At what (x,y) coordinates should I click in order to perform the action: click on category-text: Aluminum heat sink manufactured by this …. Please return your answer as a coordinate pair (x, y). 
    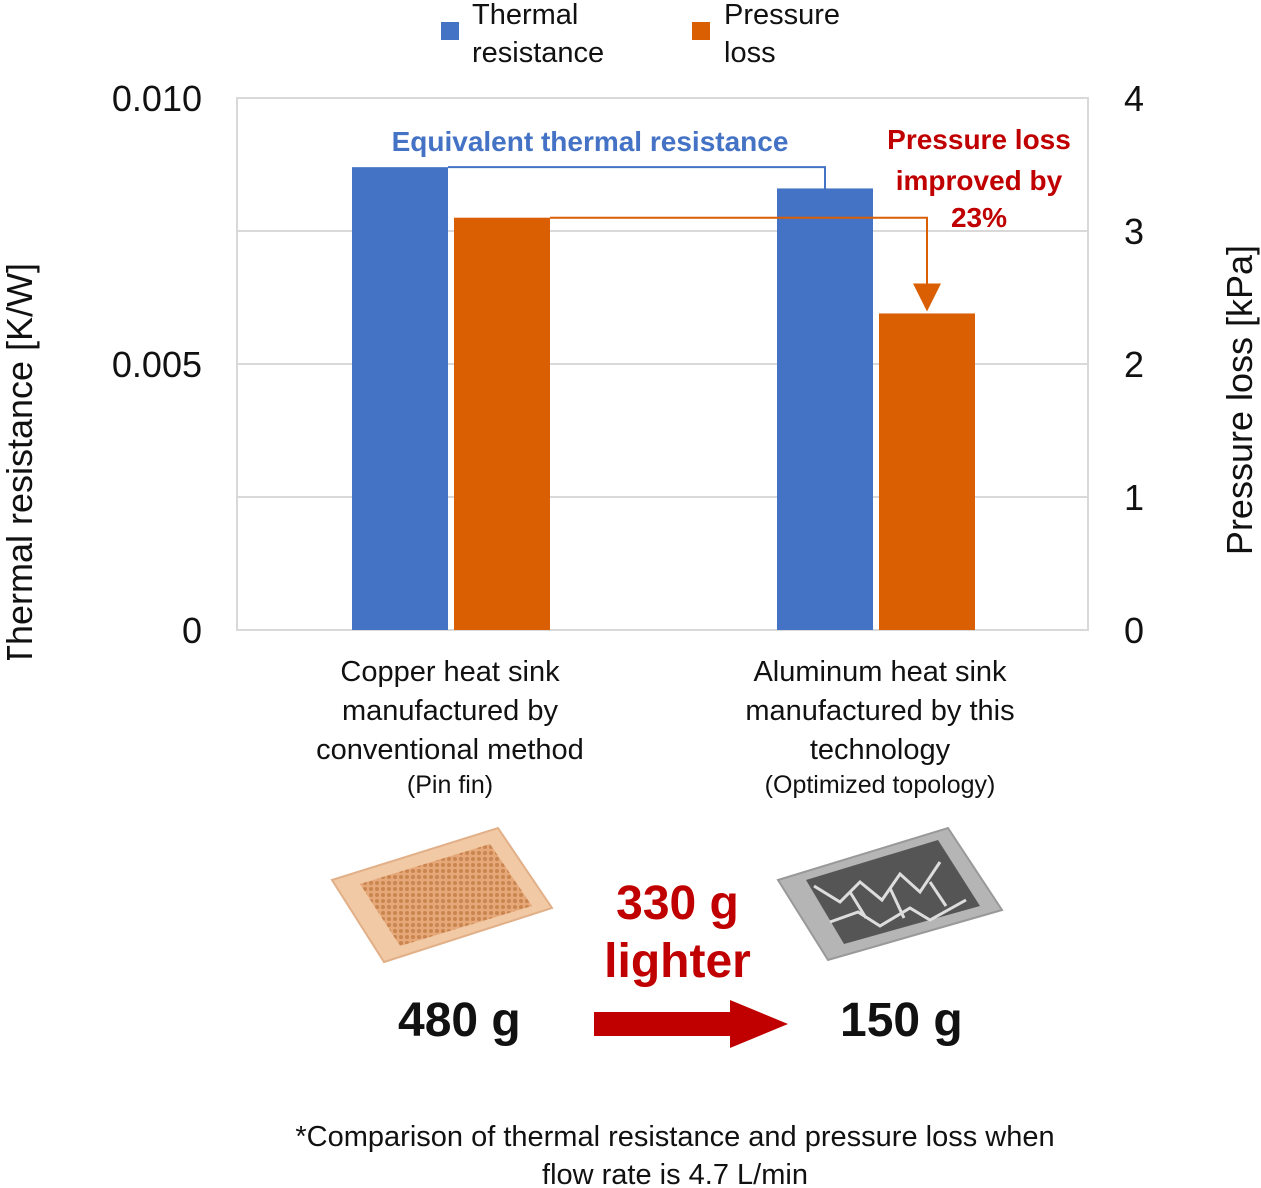
    Looking at the image, I should click on (880, 711).